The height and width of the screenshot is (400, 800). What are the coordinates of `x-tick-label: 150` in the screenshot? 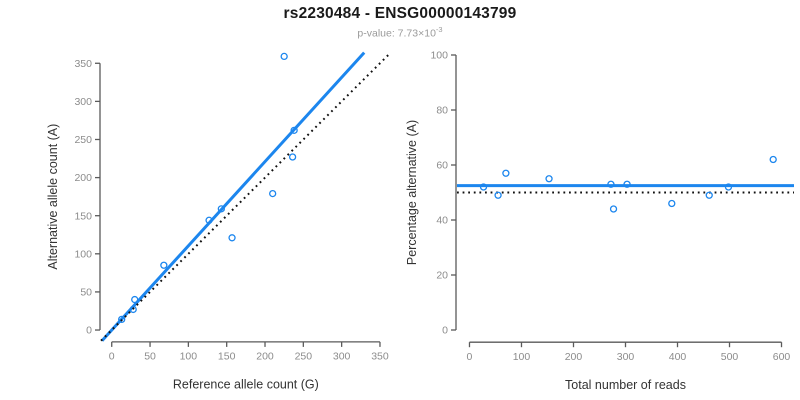 It's located at (227, 357).